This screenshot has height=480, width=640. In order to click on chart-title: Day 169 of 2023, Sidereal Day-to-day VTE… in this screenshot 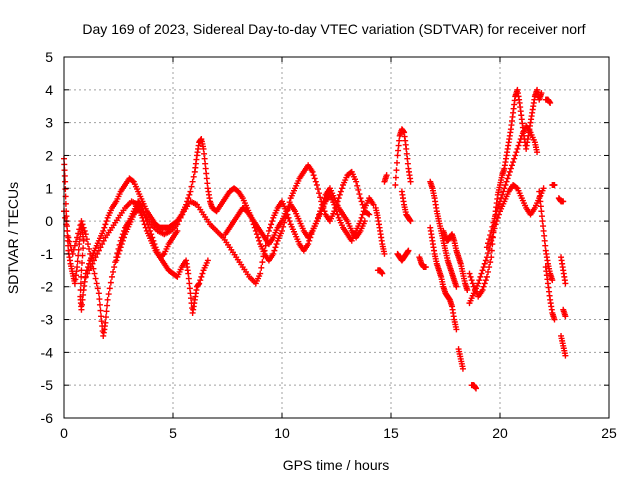, I will do `click(333, 29)`.